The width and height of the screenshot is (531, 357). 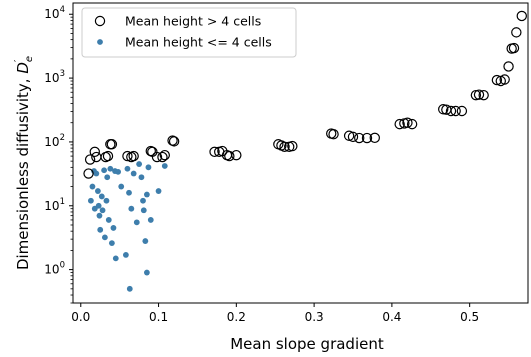 What do you see at coordinates (54, 205) in the screenshot?
I see `y-tick-label: 10¹` at bounding box center [54, 205].